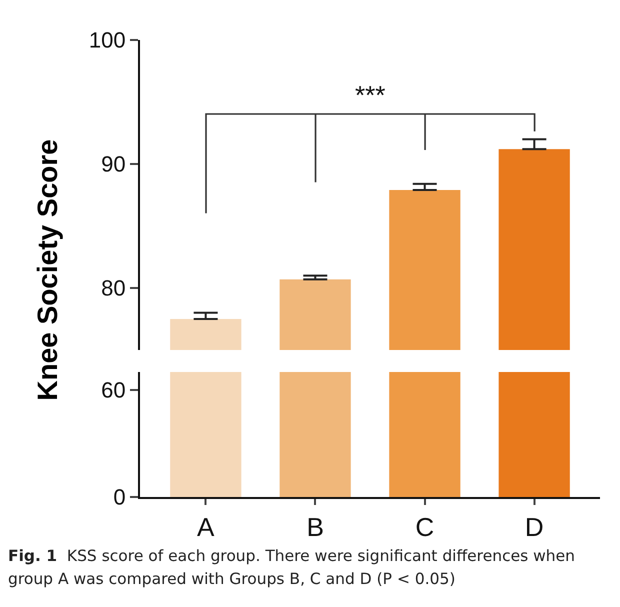  Describe the element at coordinates (107, 40) in the screenshot. I see `y-tick-label: 100` at that location.